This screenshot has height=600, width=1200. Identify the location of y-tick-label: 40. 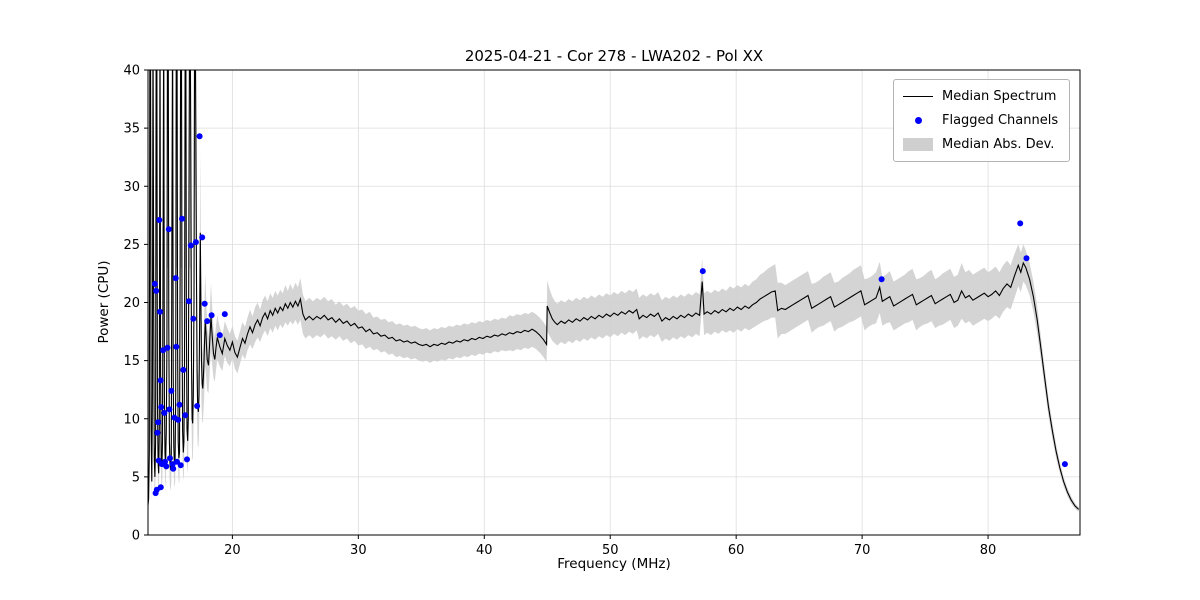
(131, 71).